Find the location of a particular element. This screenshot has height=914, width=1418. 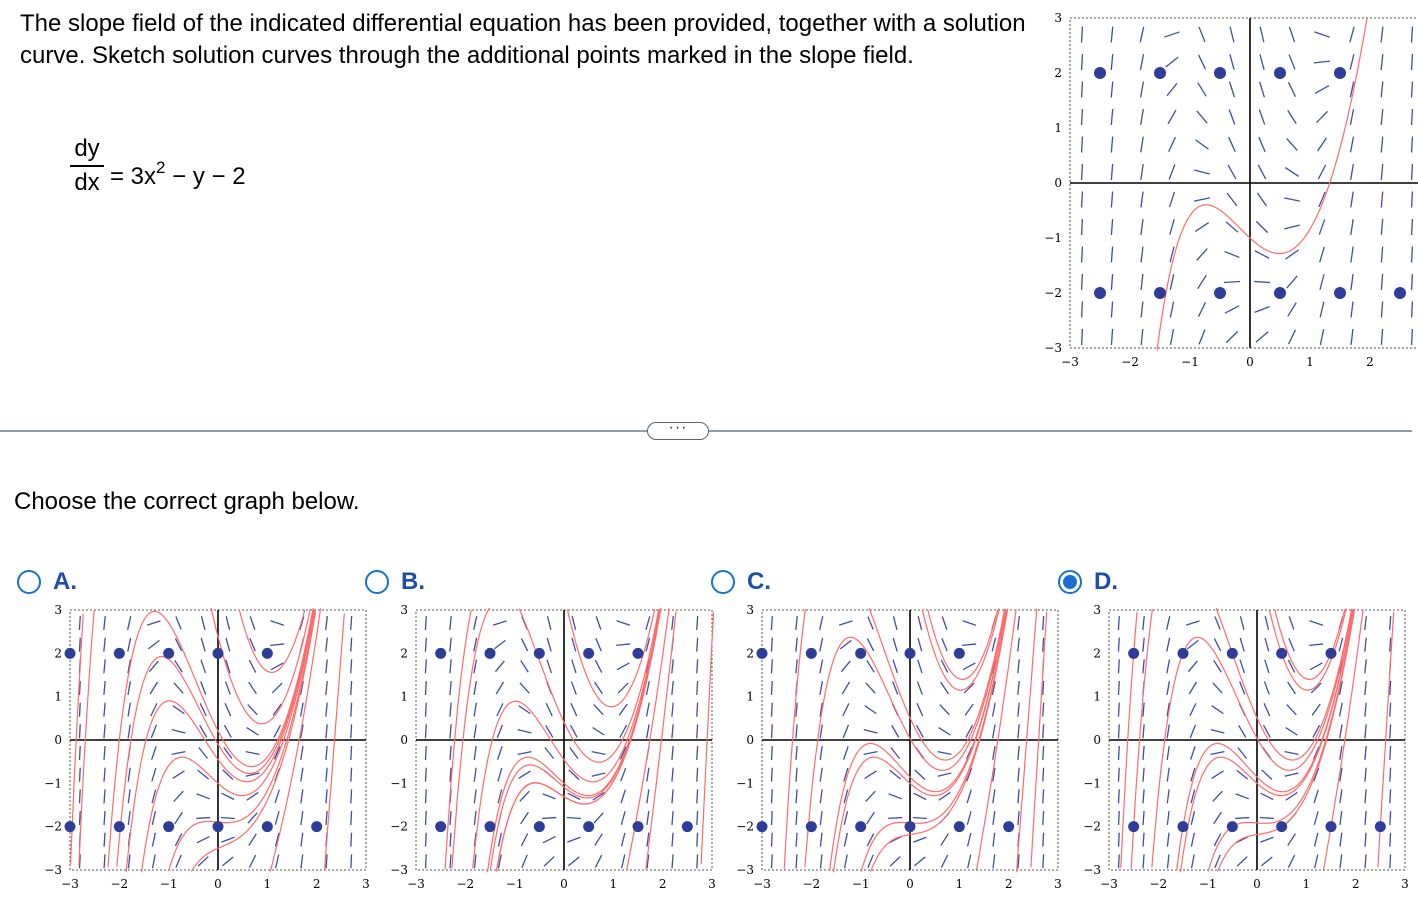

x-tick-label: −3 is located at coordinates (70, 884).